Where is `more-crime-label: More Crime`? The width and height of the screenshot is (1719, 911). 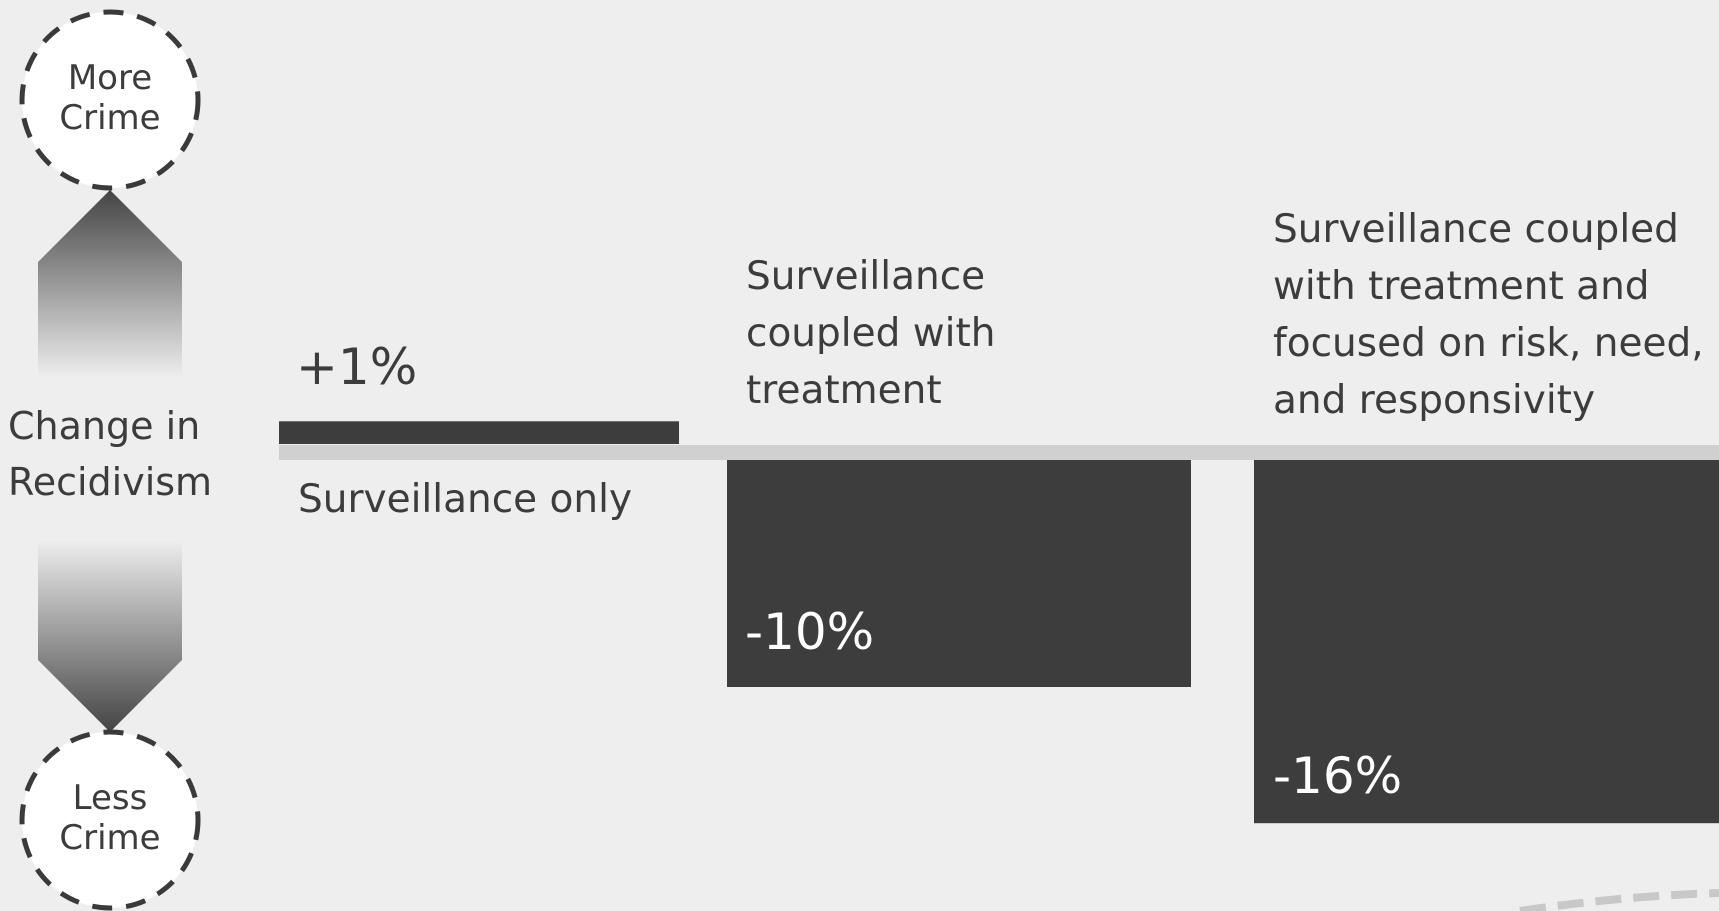
more-crime-label: More Crime is located at coordinates (110, 98).